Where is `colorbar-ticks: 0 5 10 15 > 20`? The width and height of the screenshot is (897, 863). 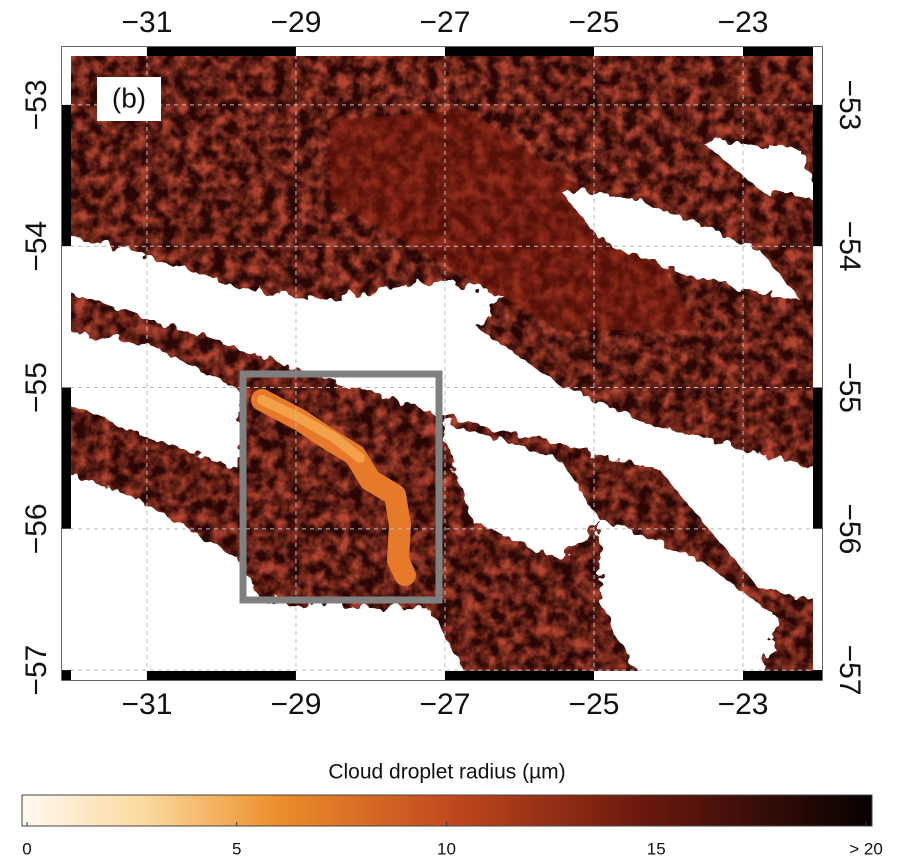 colorbar-ticks: 0 5 10 15 > 20 is located at coordinates (452, 840).